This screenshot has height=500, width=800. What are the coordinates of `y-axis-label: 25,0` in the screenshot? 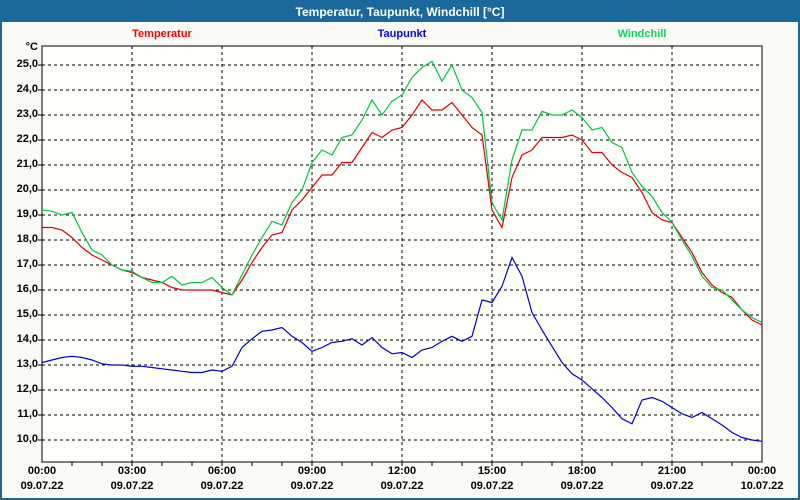 It's located at (27, 64).